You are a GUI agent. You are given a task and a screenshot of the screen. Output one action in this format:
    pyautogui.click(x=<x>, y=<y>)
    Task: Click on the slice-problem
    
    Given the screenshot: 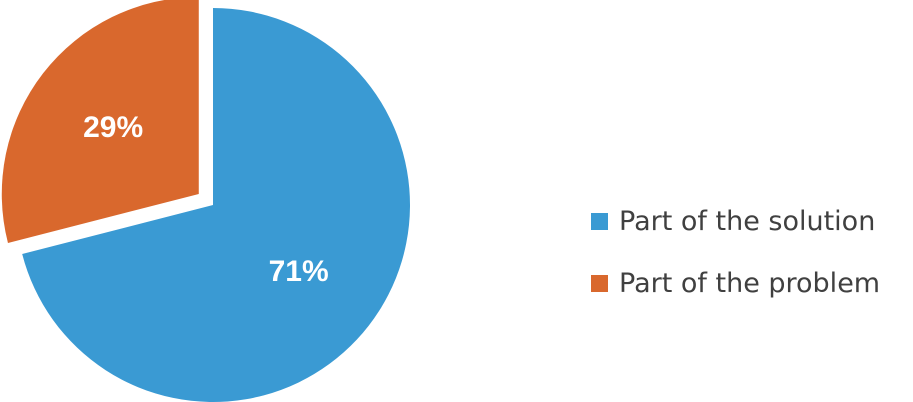 What is the action you would take?
    pyautogui.click(x=100, y=121)
    